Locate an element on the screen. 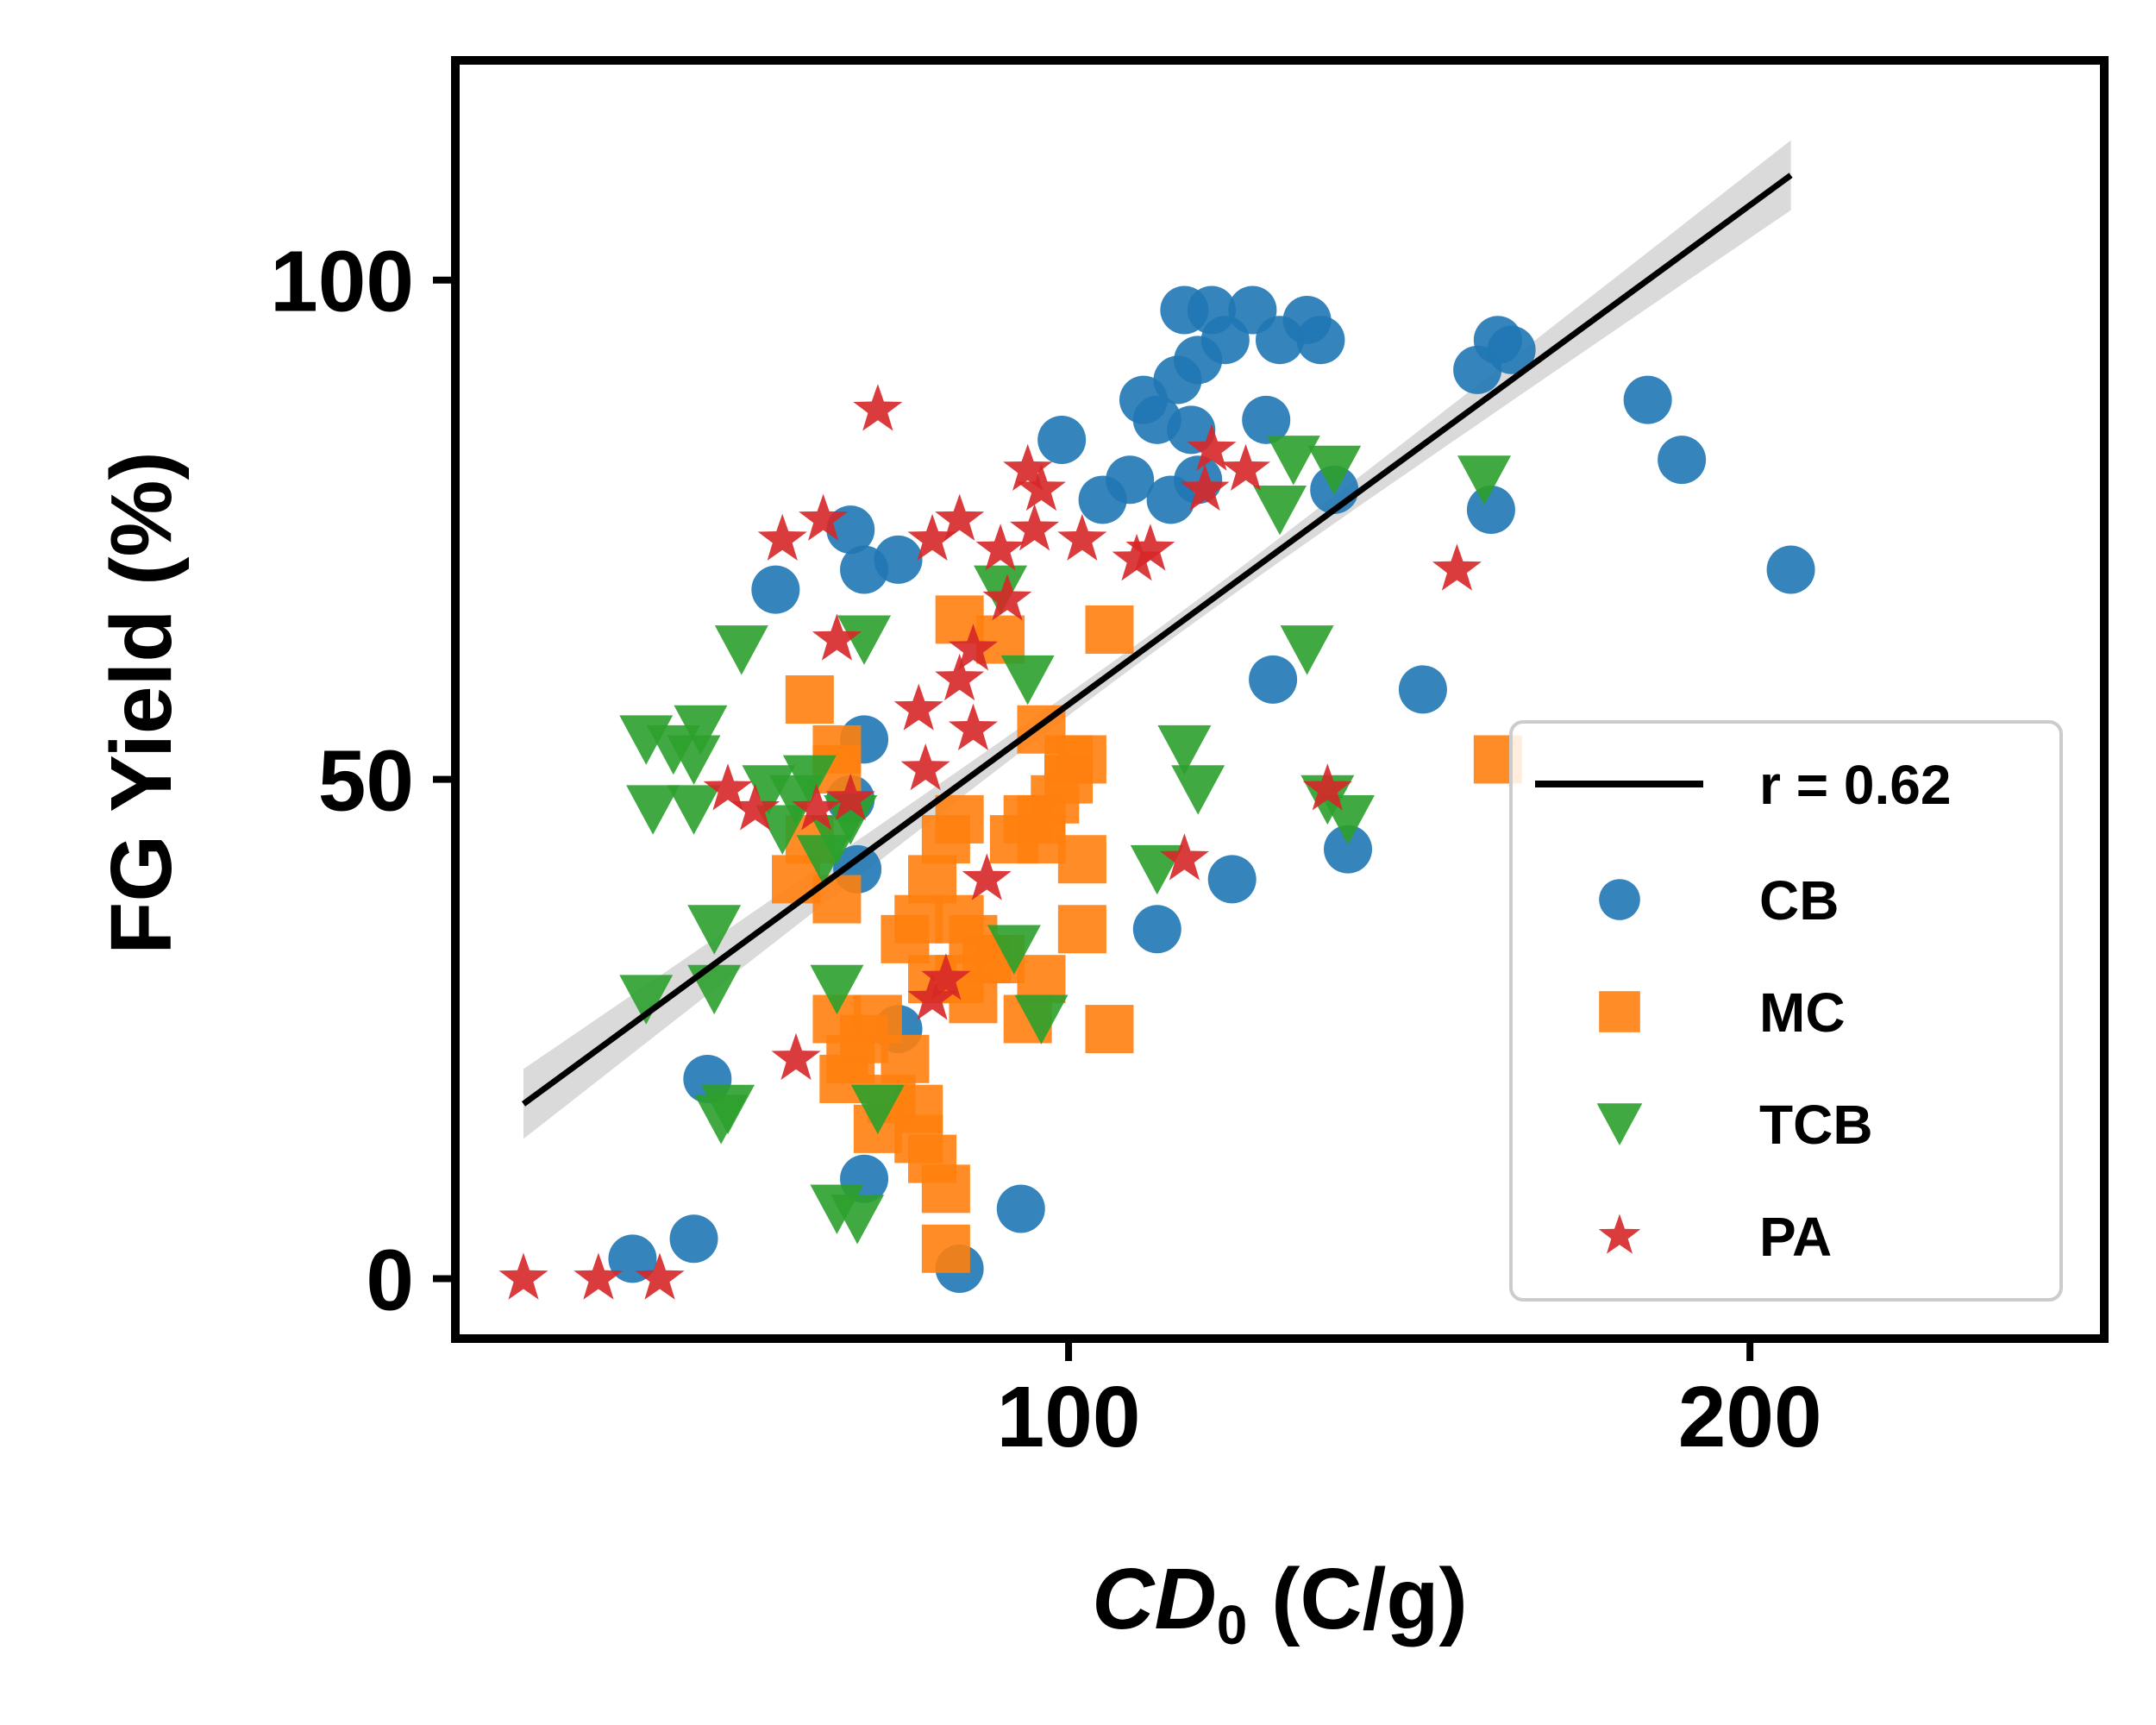  legend-label-cb: CB is located at coordinates (1799, 900).